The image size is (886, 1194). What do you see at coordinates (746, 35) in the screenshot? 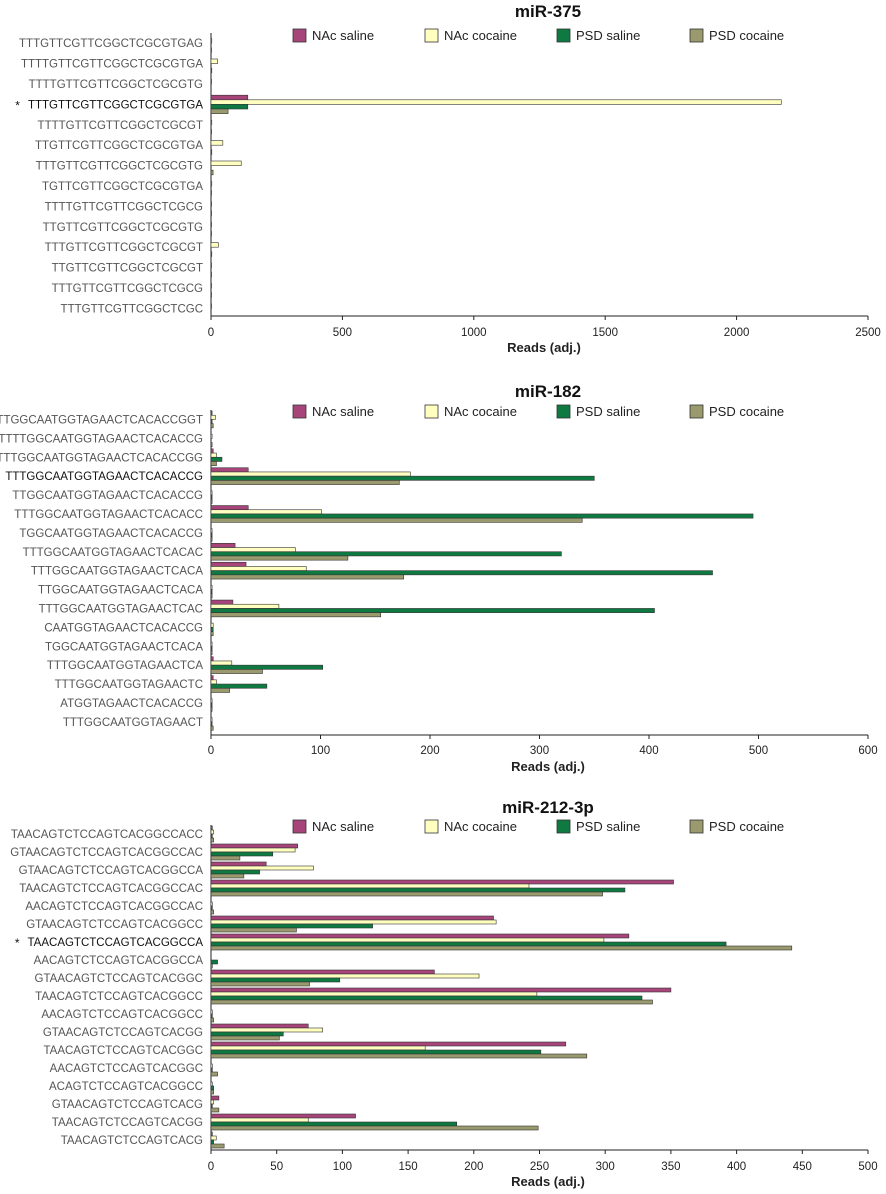
I see `legend-label: PSD cocaine` at bounding box center [746, 35].